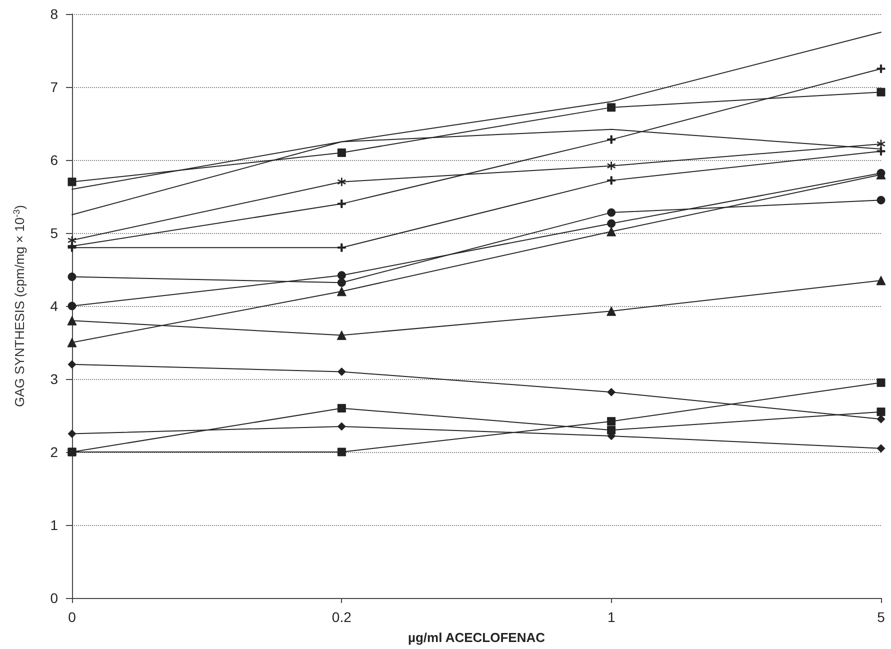 The width and height of the screenshot is (891, 649). What do you see at coordinates (54, 160) in the screenshot?
I see `y-tick-label: 6` at bounding box center [54, 160].